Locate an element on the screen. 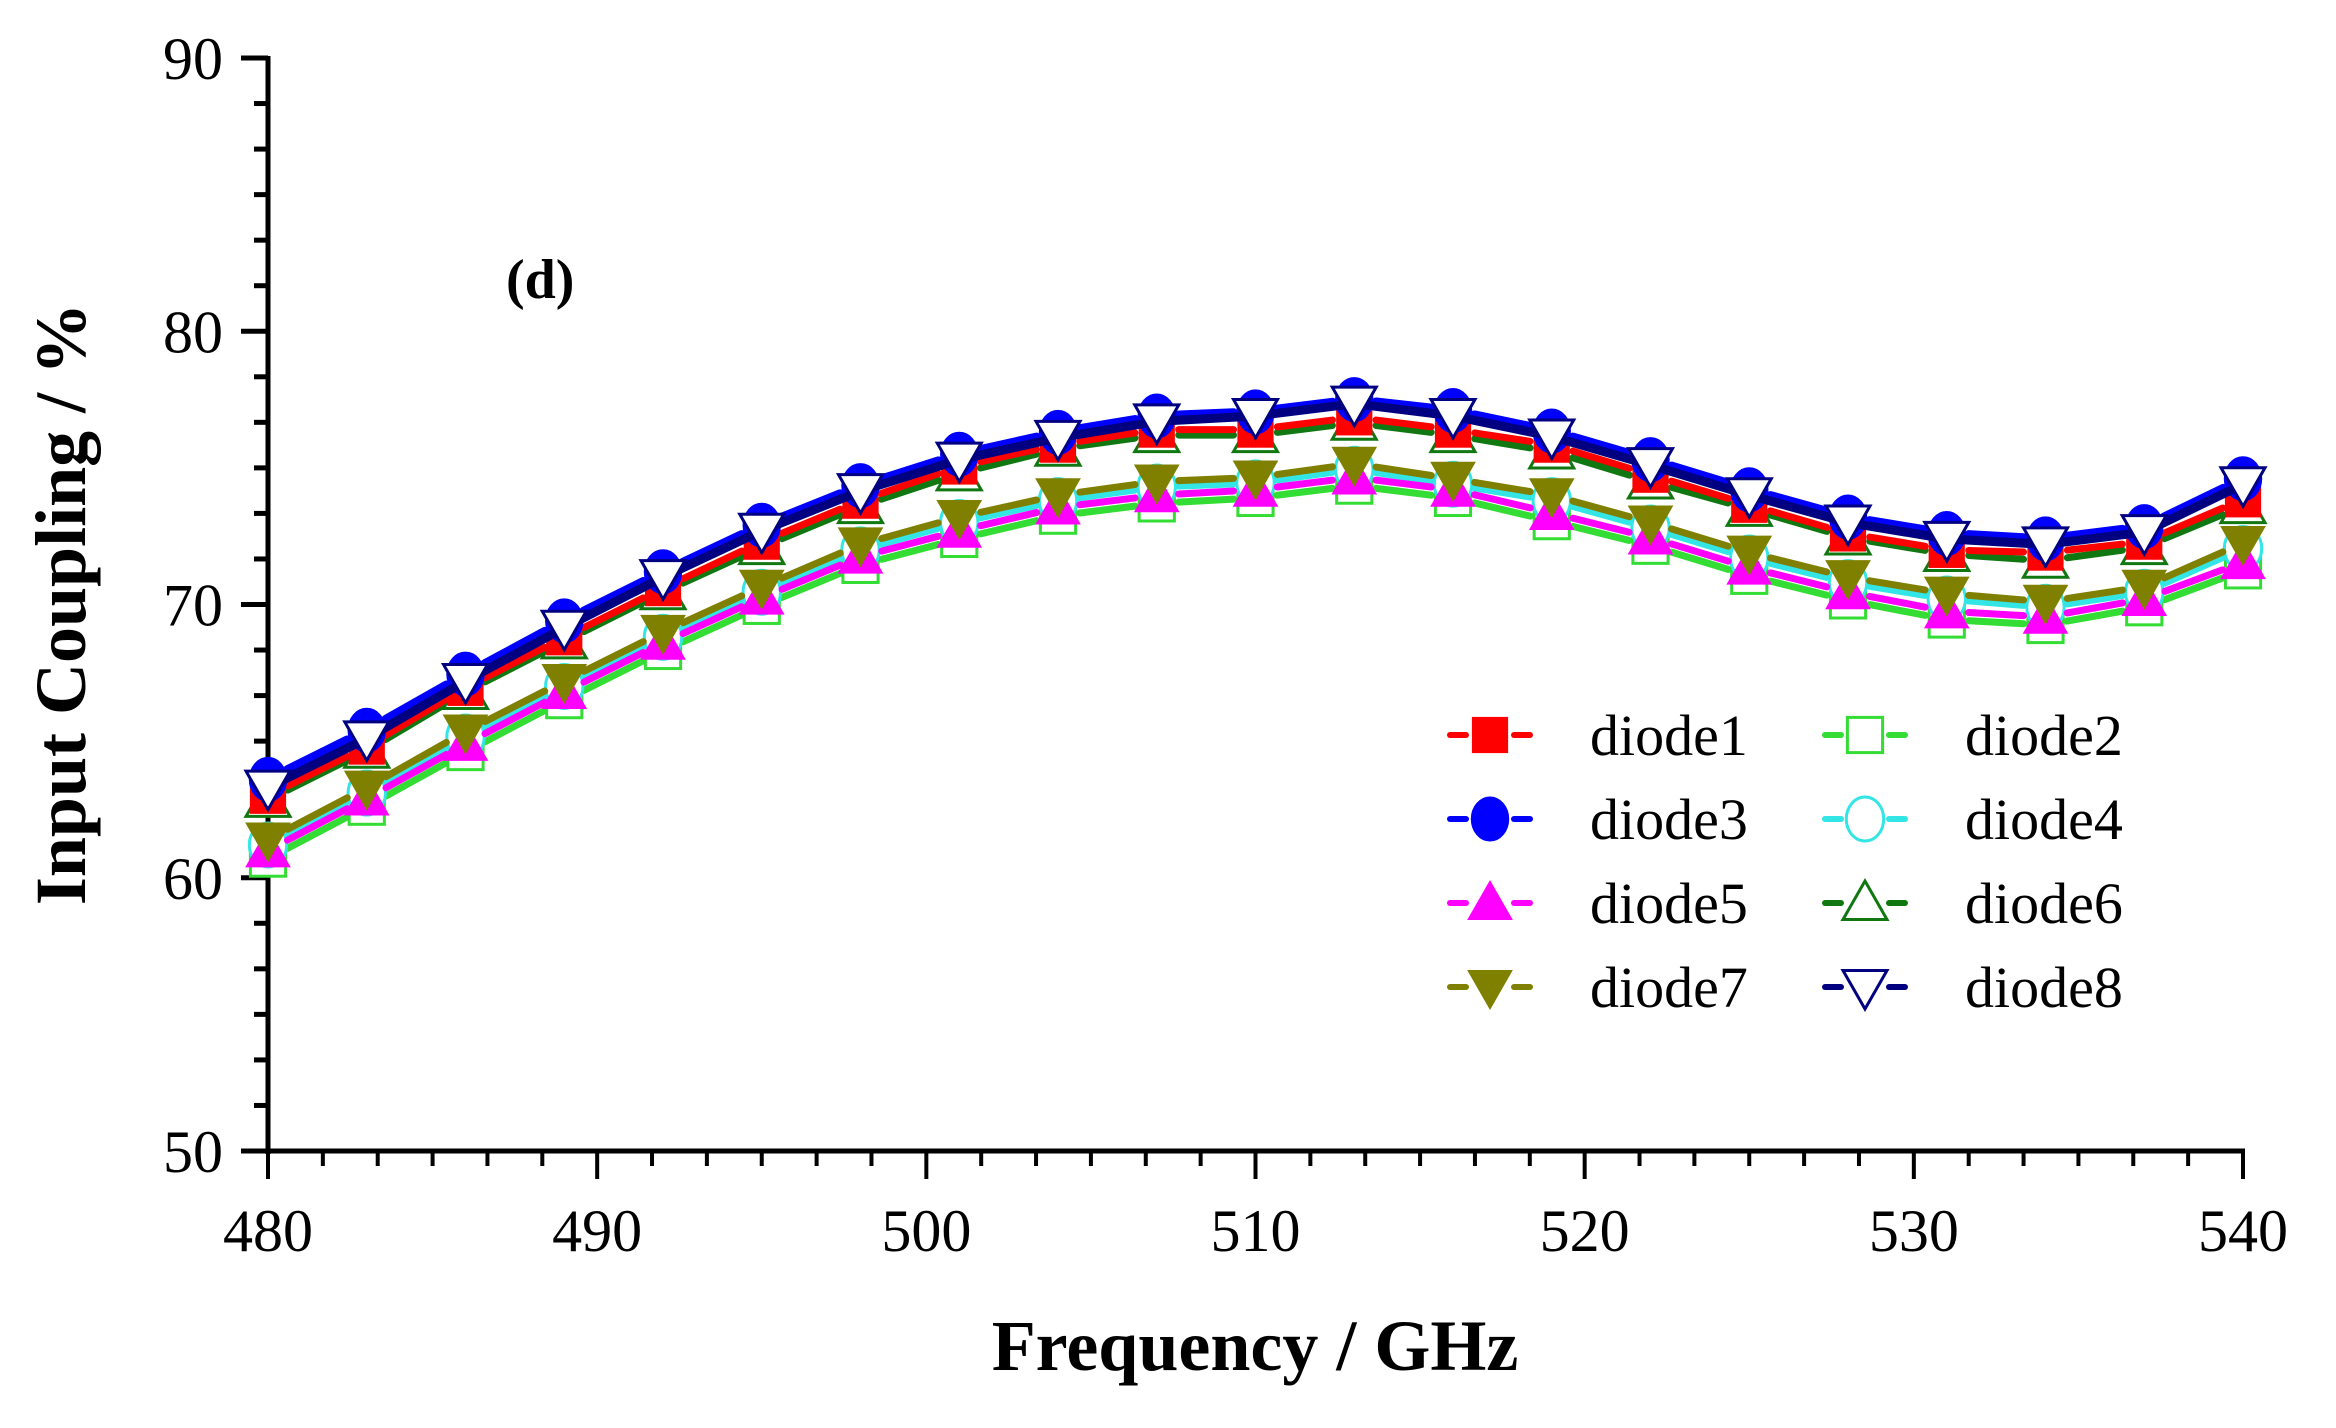 This screenshot has width=2336, height=1428. legend-item-diode4: diode4 is located at coordinates (1972, 819).